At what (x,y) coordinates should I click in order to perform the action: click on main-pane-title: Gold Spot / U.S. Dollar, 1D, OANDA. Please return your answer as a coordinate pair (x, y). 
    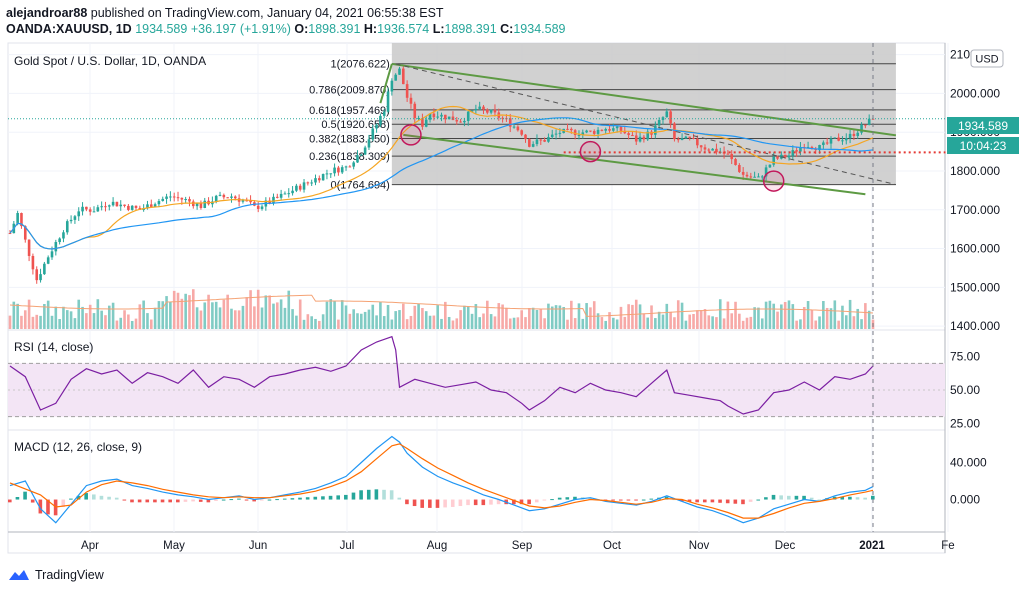
    Looking at the image, I should click on (110, 61).